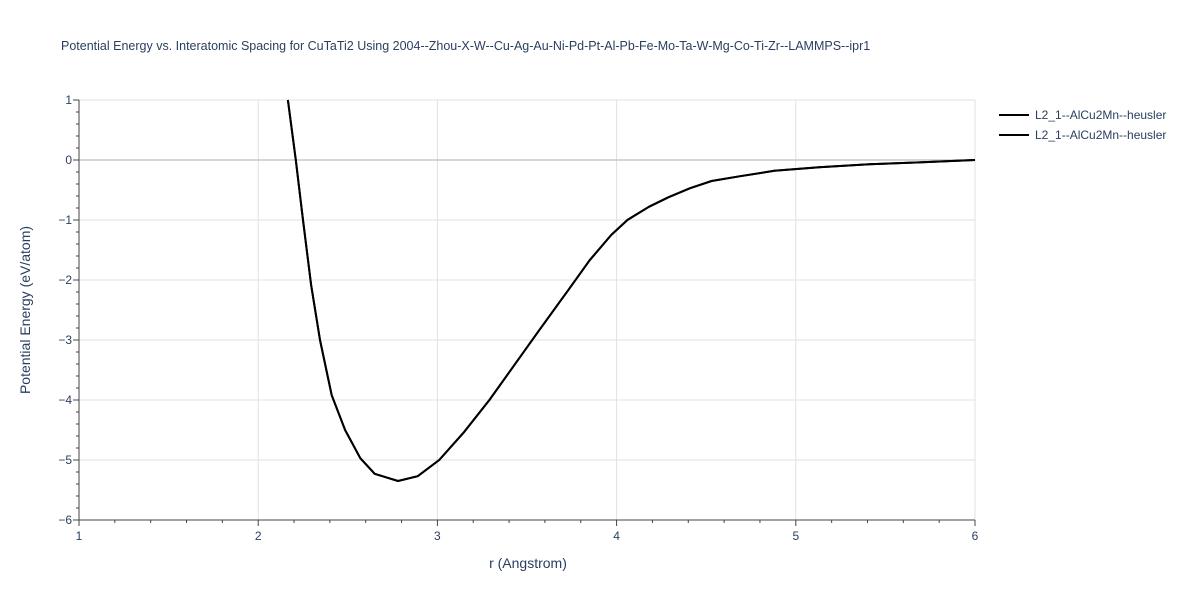 The width and height of the screenshot is (1200, 600). I want to click on y-tick-label: −2, so click(65, 280).